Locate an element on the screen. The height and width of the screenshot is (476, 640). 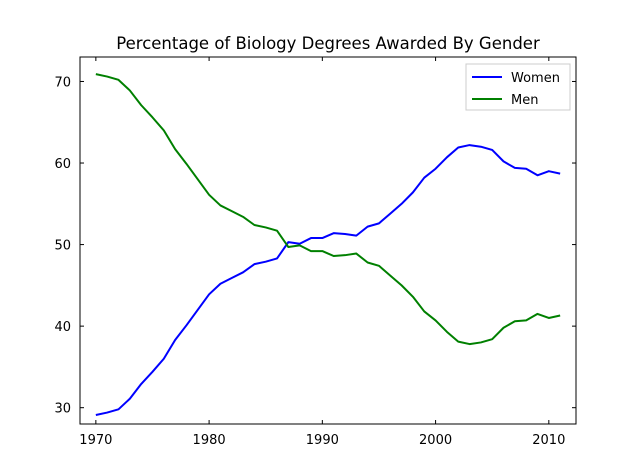
y-tick-label: 70 is located at coordinates (62, 82).